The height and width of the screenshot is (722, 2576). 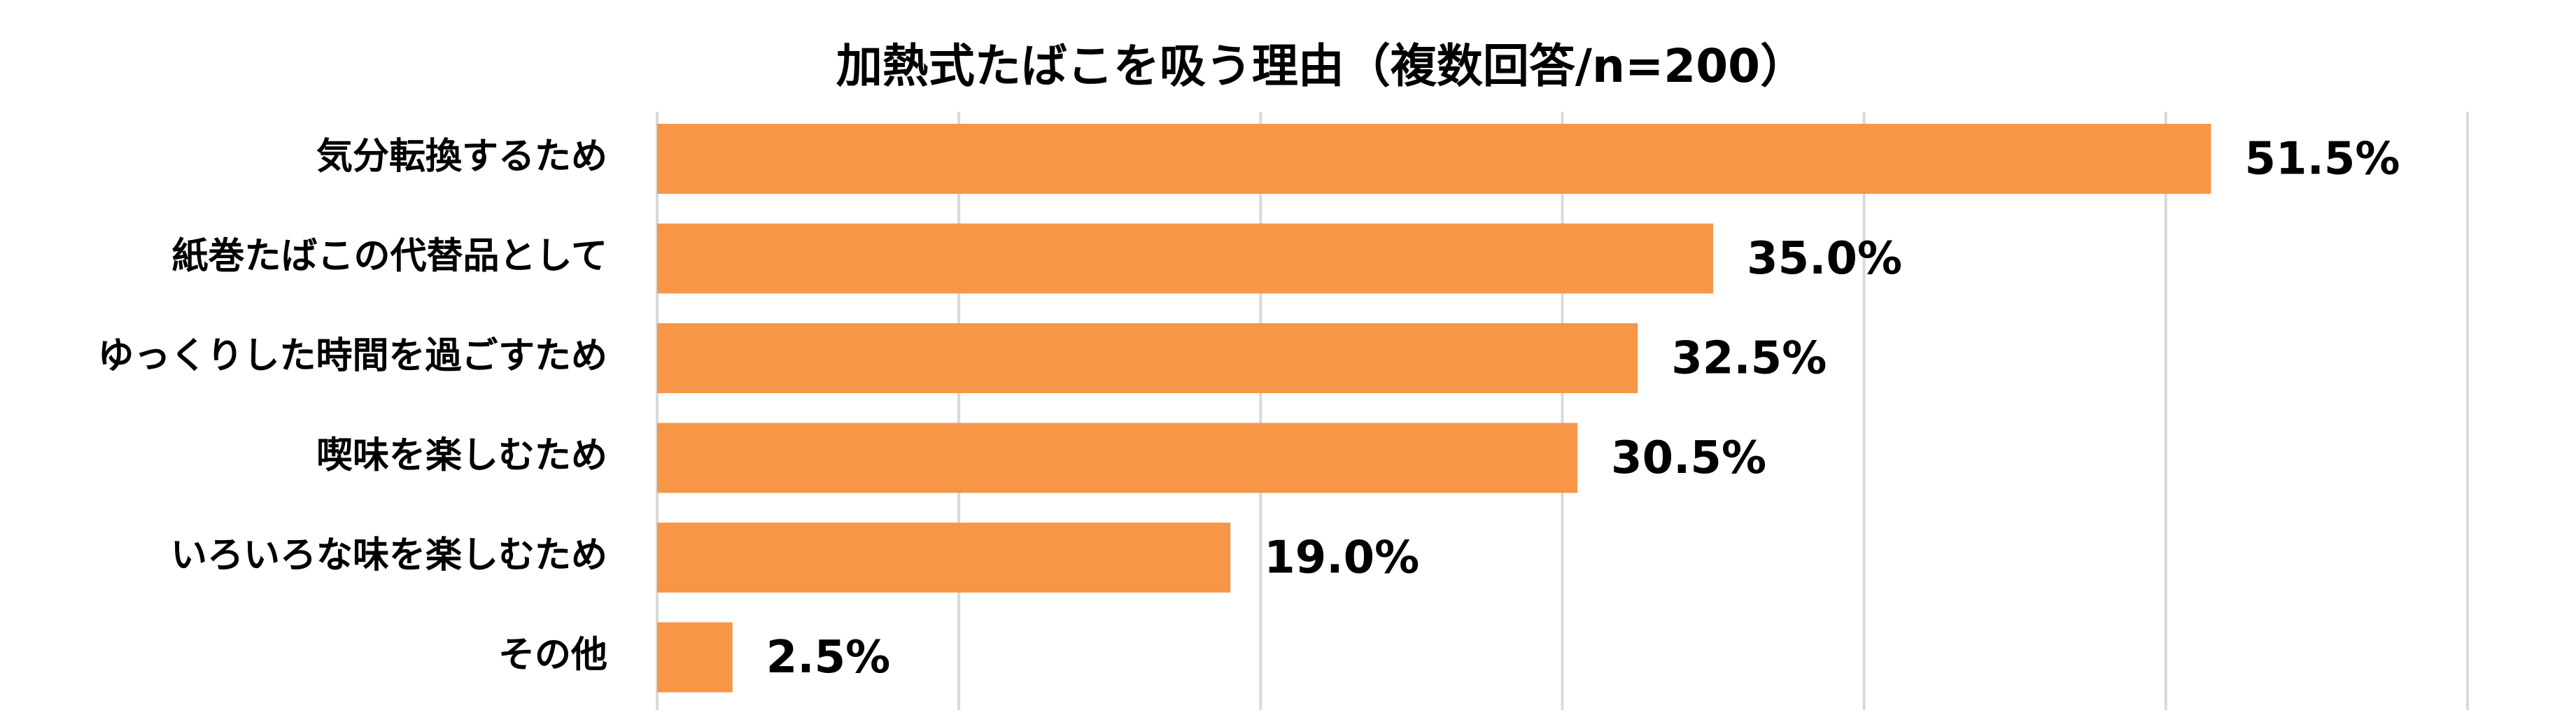 What do you see at coordinates (461, 157) in the screenshot?
I see `category-label: 気分転換するため` at bounding box center [461, 157].